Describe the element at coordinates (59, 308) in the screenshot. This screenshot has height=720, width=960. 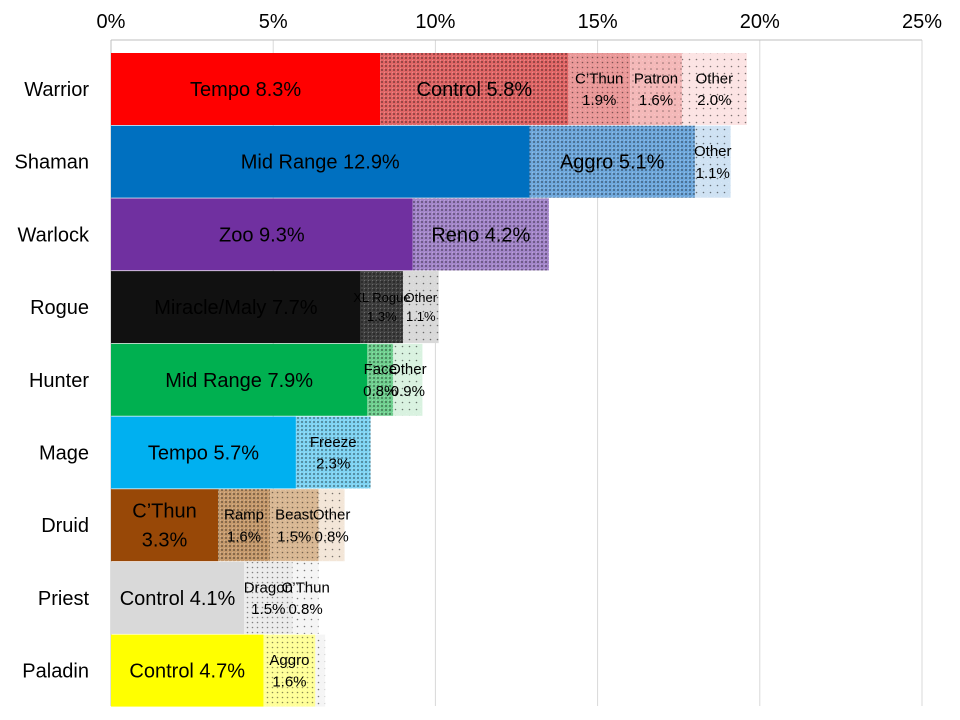
I see `category-label: Rogue` at that location.